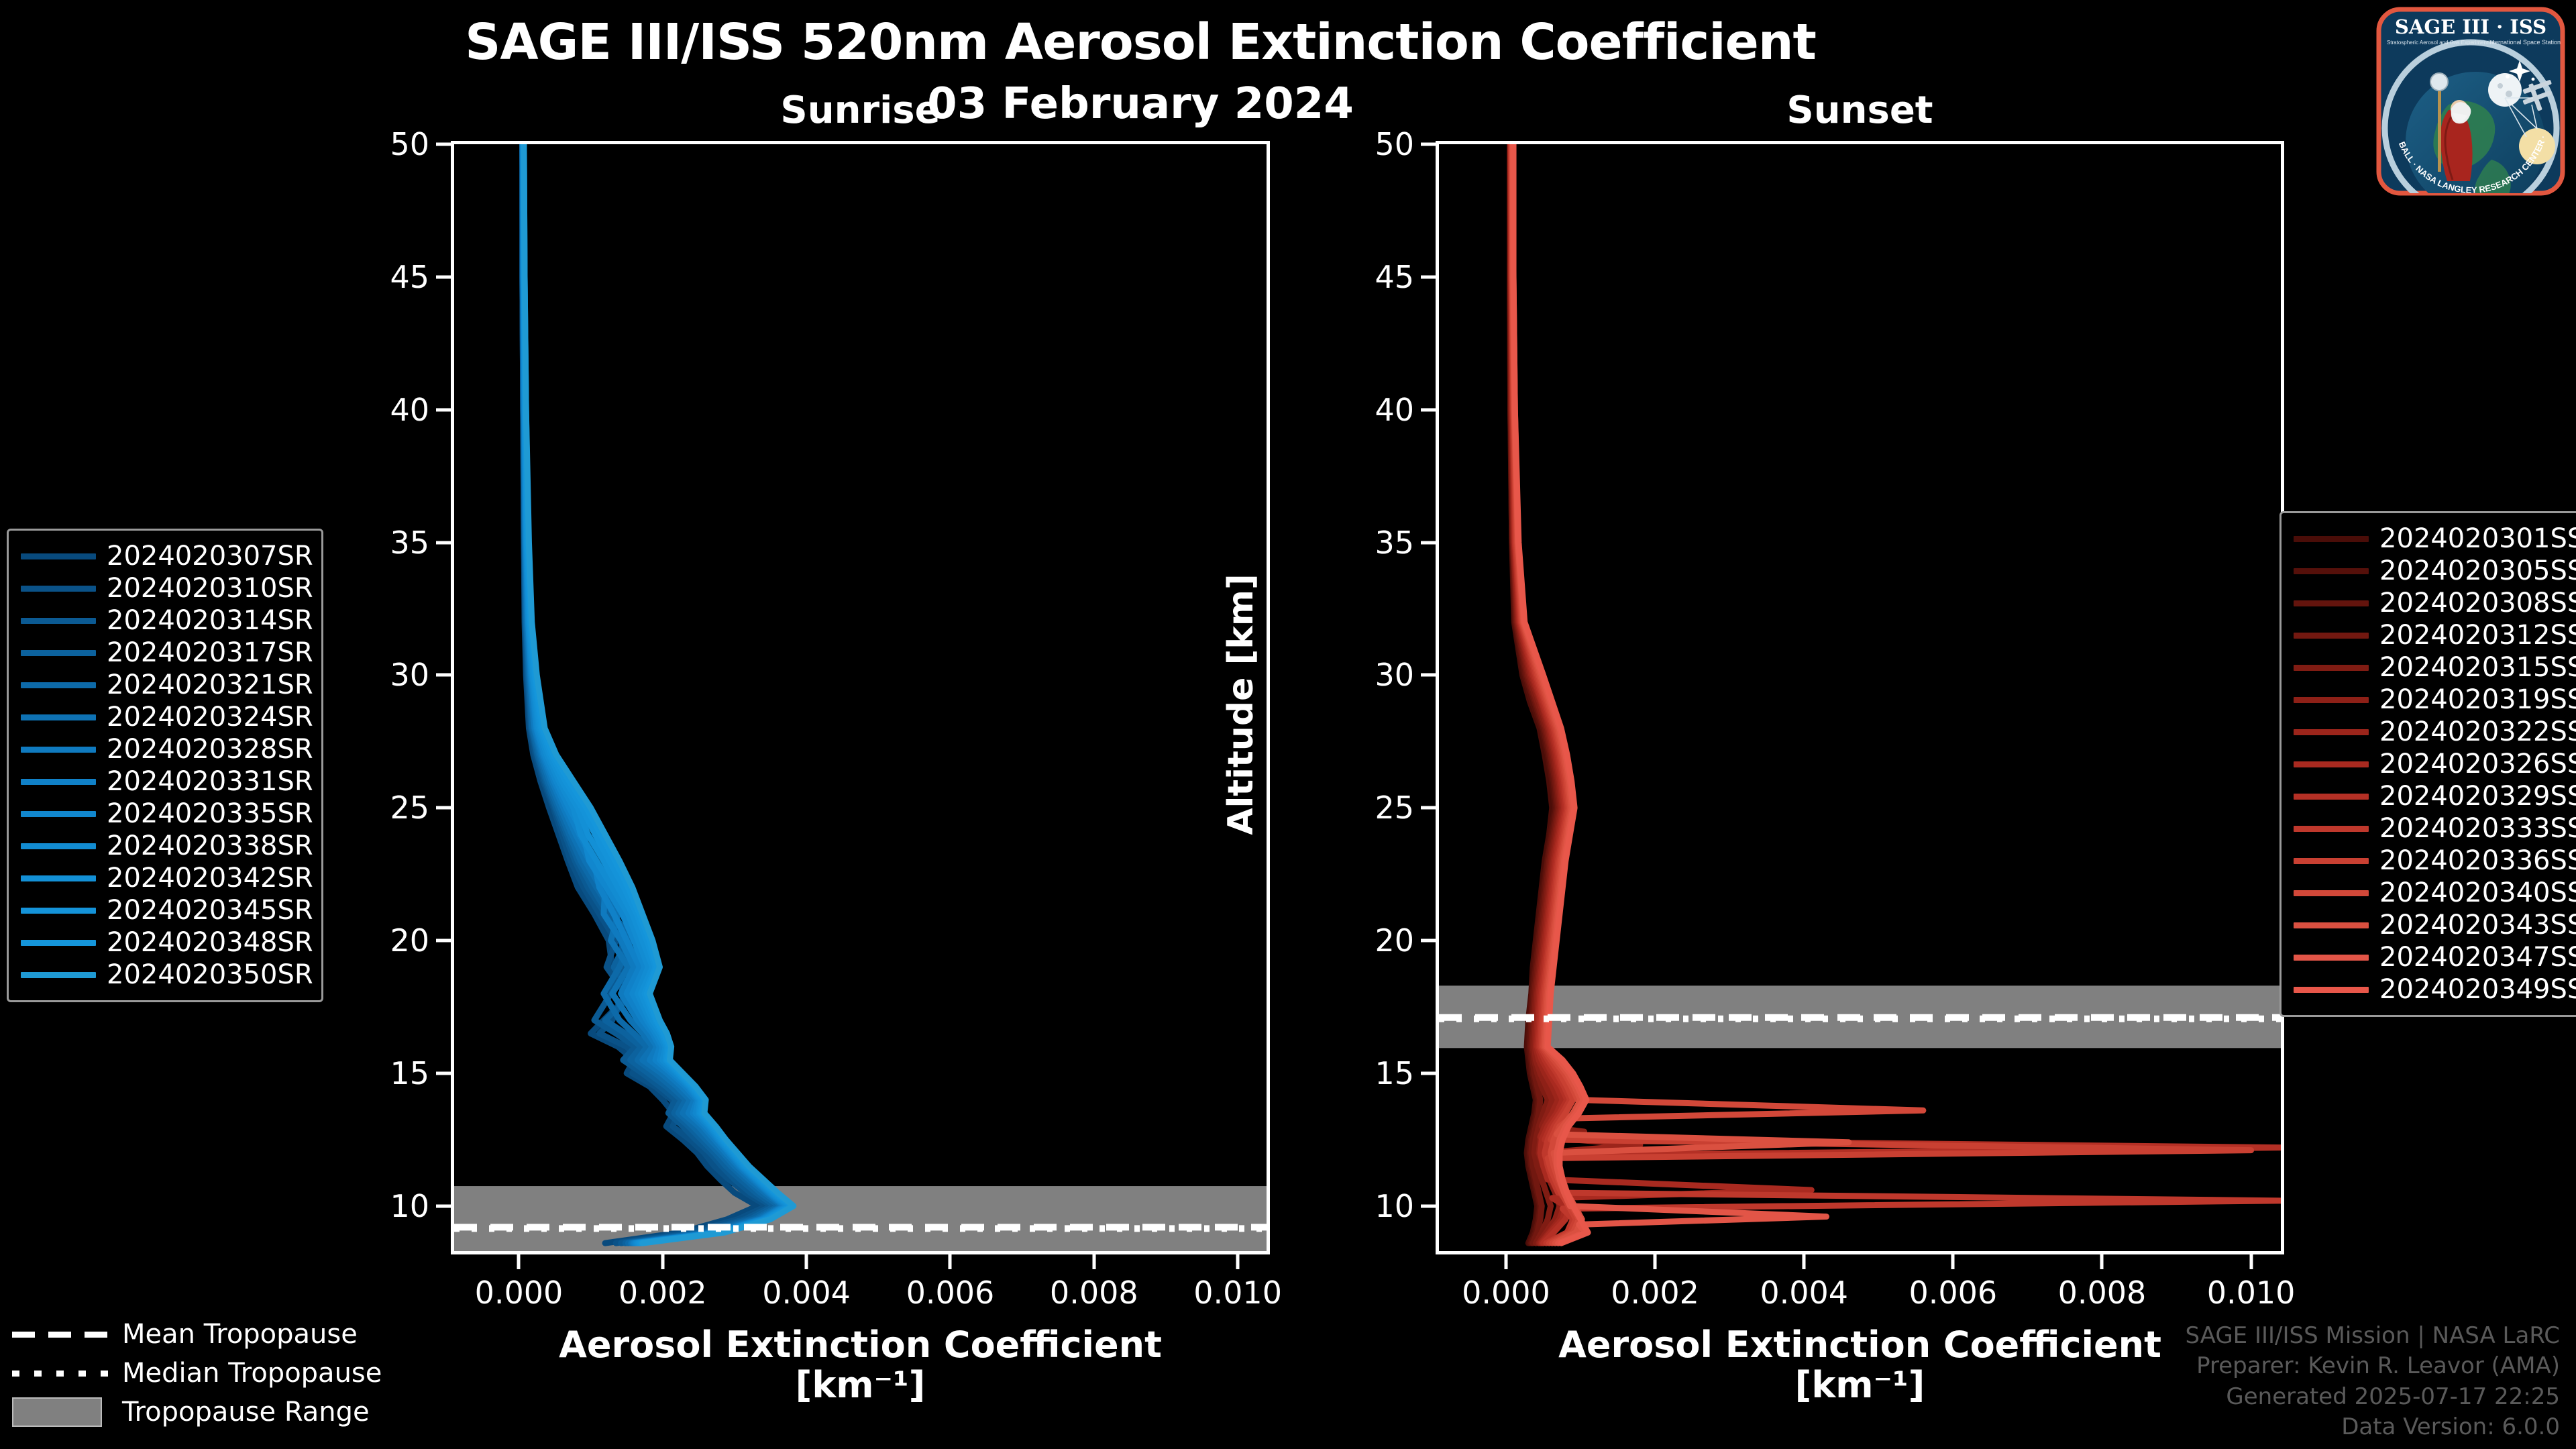 Image resolution: width=2576 pixels, height=1449 pixels. I want to click on x-tick-label: 0.000, so click(1506, 1293).